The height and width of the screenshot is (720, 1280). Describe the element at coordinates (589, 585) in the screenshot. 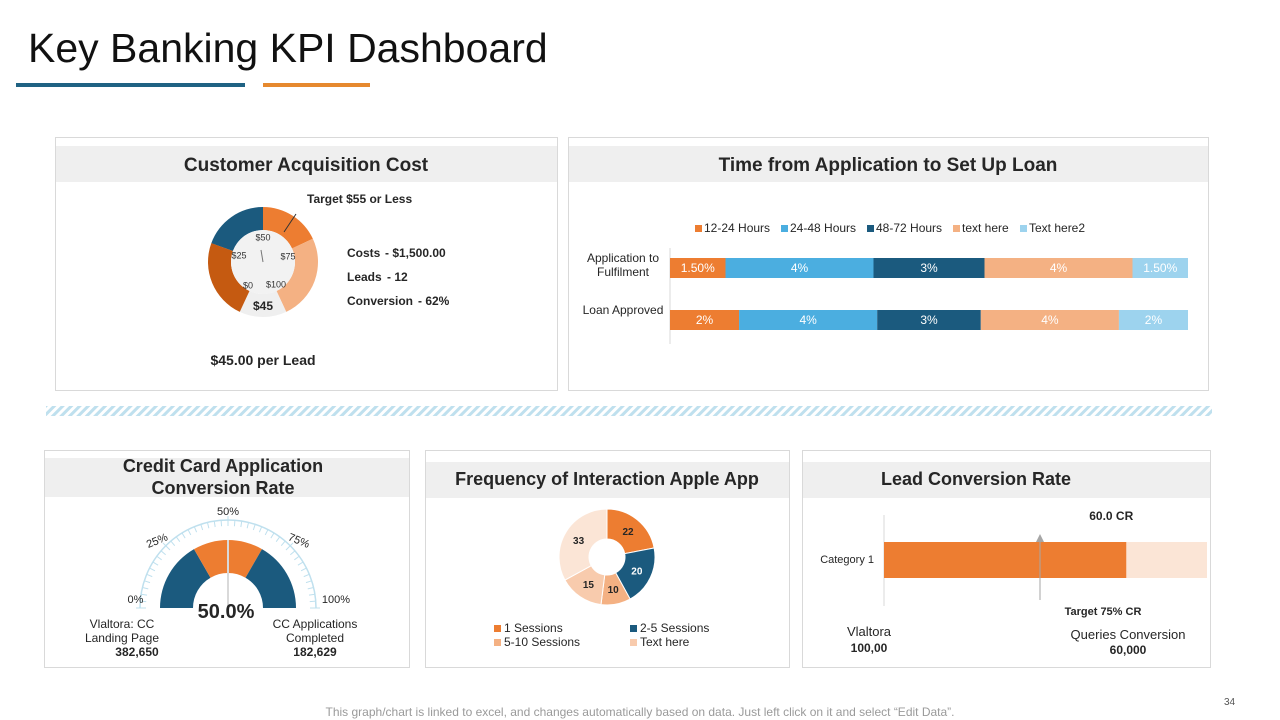

I see `data-label: 15` at that location.